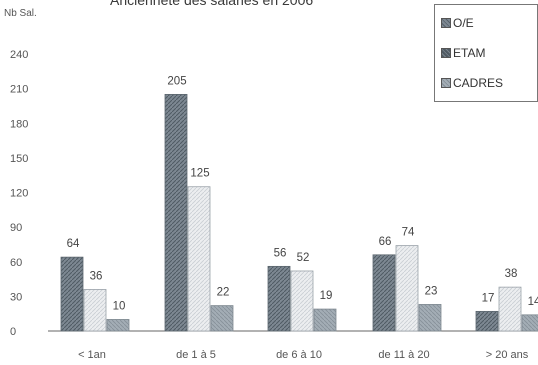 Image resolution: width=538 pixels, height=365 pixels. I want to click on data-label: 38, so click(511, 274).